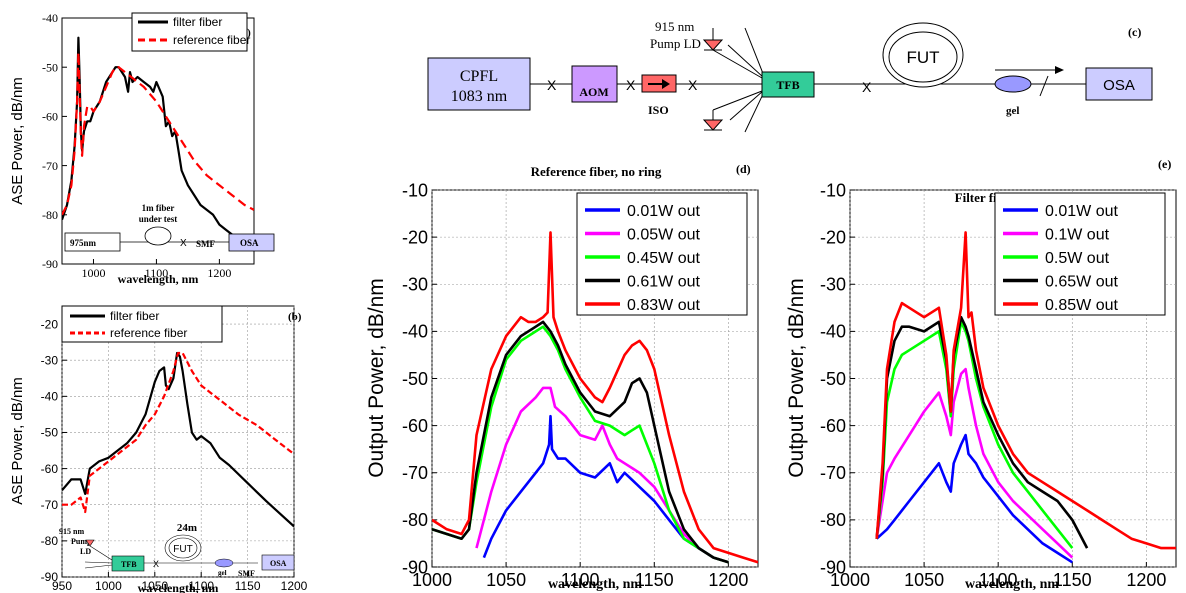  What do you see at coordinates (1134, 32) in the screenshot?
I see `diagram-c-label: (c)` at bounding box center [1134, 32].